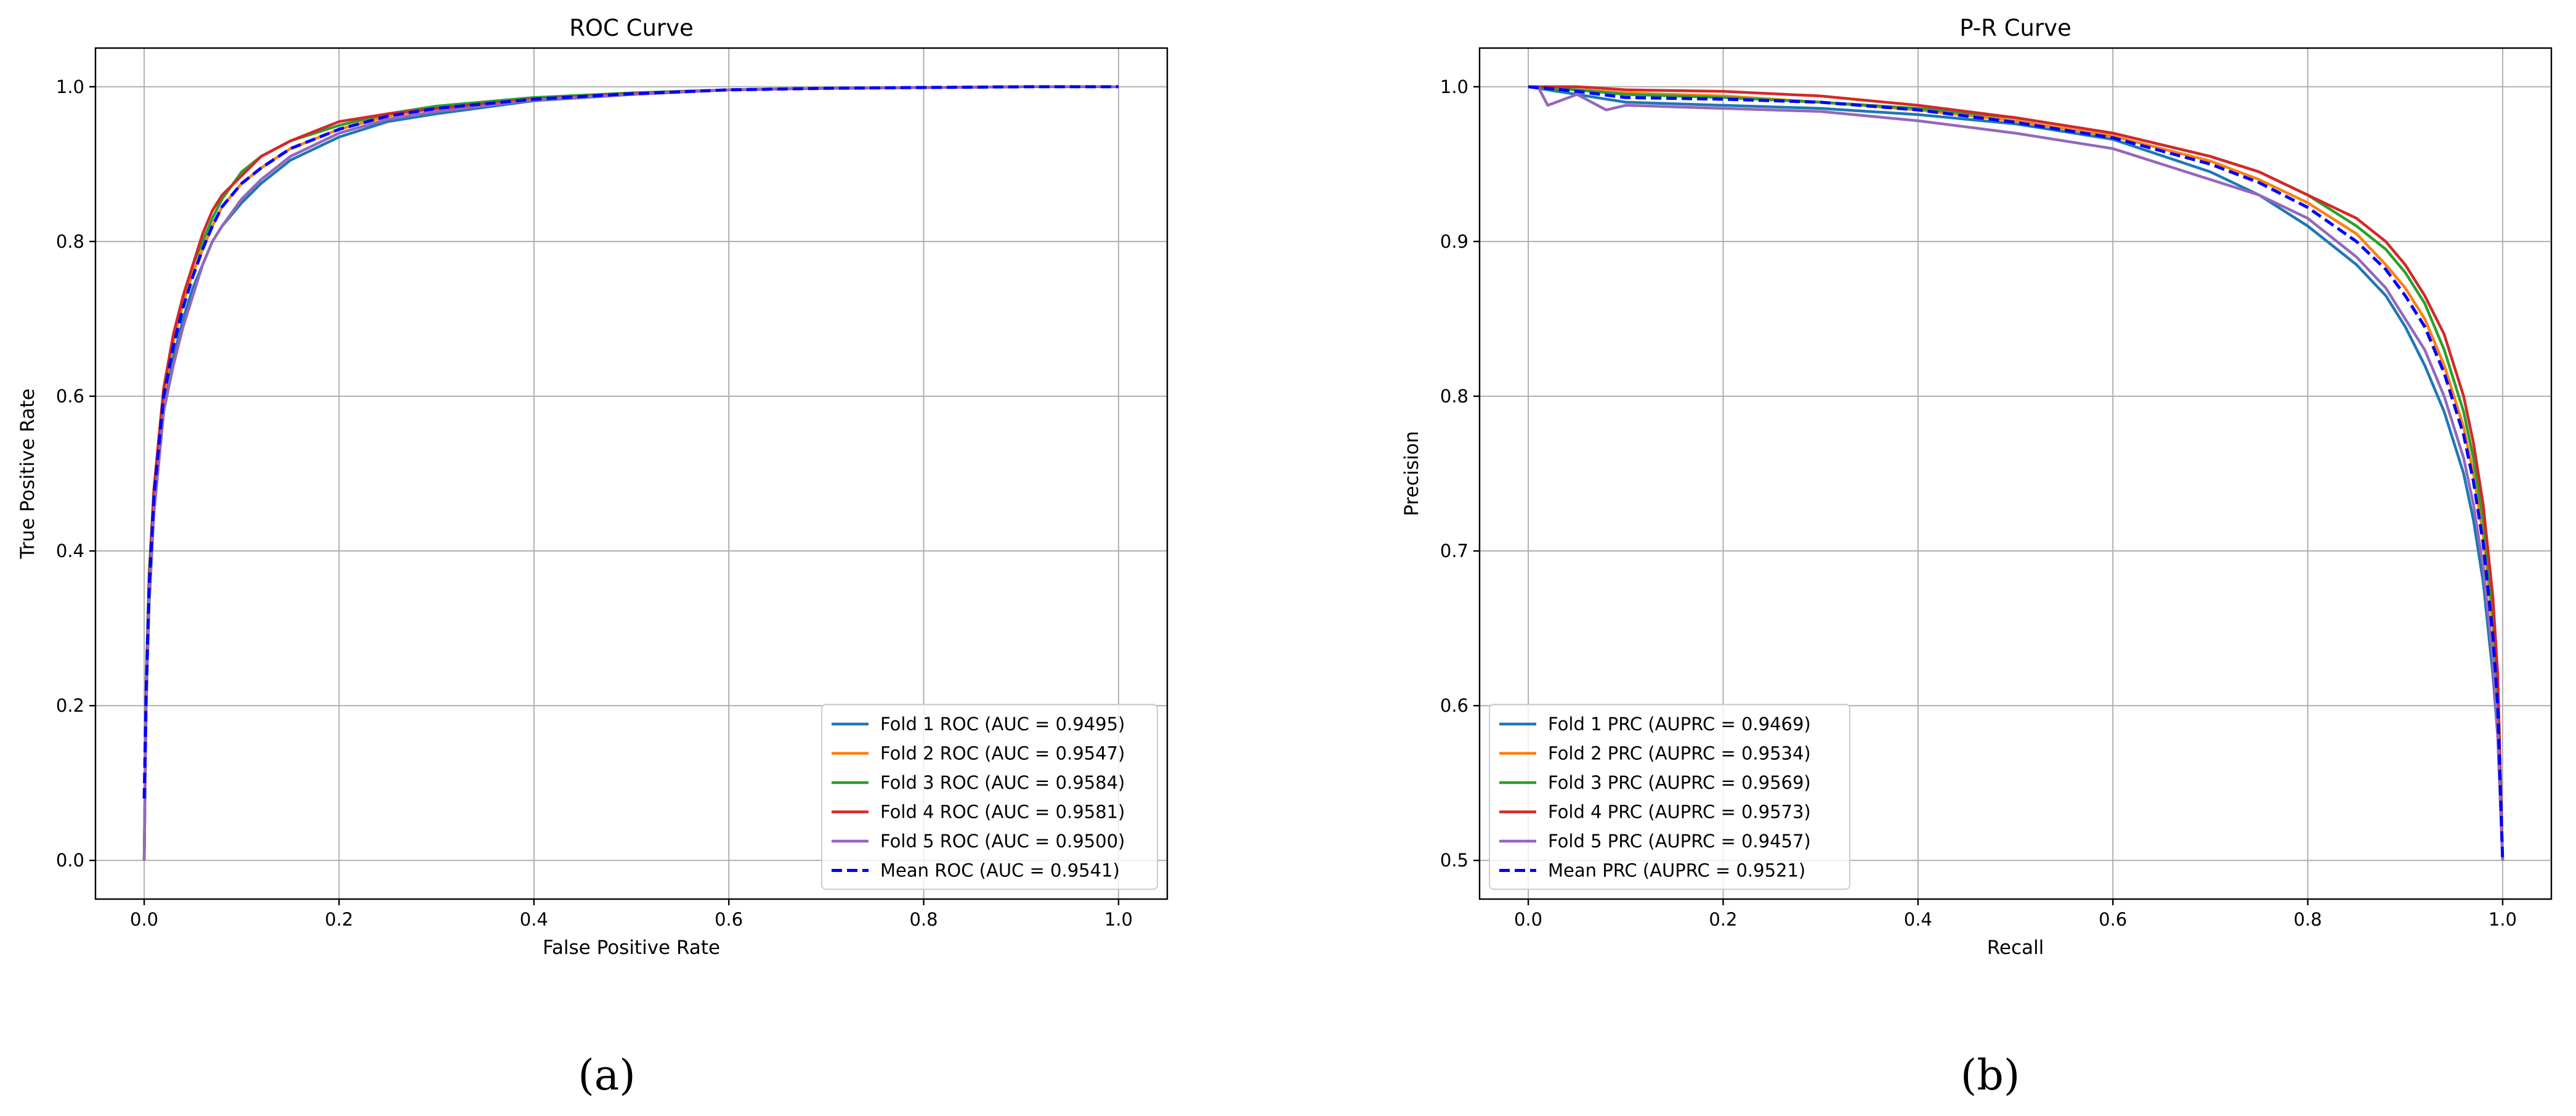 The height and width of the screenshot is (1116, 2576). I want to click on legend-entry-5: Fold 5 ROC (AUC = 0.9500), so click(1002, 841).